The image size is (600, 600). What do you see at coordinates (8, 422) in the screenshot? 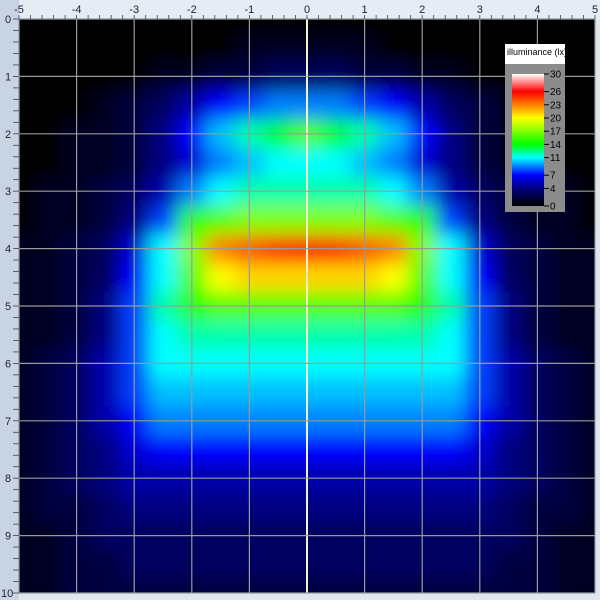
I see `y-tick-label: 7` at bounding box center [8, 422].